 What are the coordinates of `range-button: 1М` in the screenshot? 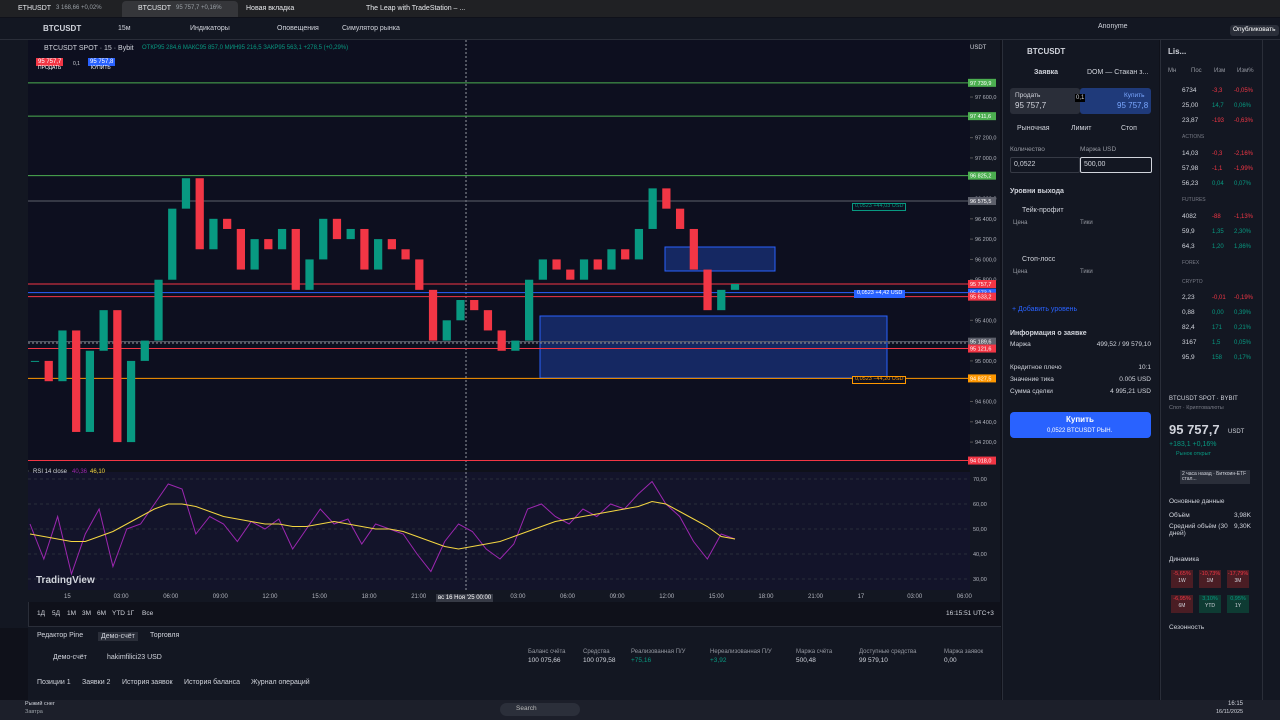 It's located at (72, 613).